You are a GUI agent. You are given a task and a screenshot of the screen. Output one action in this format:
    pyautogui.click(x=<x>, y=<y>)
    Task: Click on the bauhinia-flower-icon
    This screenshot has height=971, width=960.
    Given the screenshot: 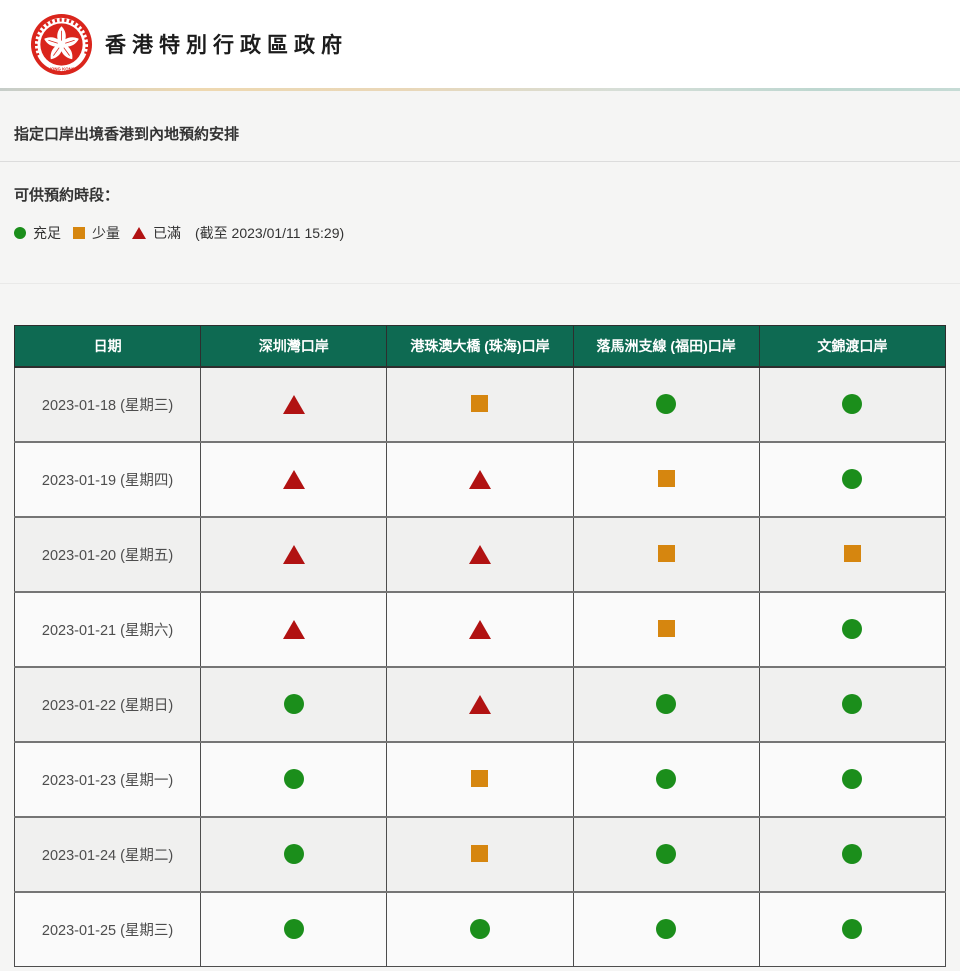 What is the action you would take?
    pyautogui.click(x=61, y=42)
    